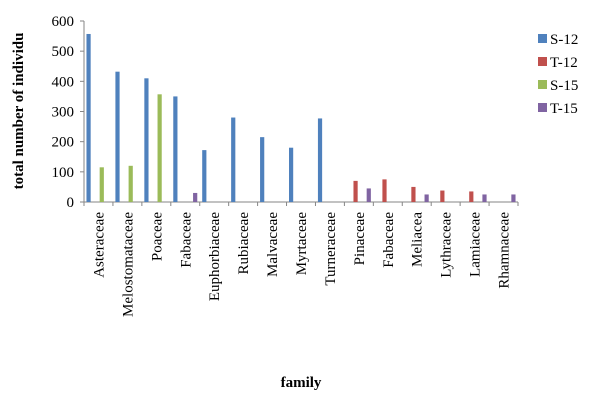 This screenshot has height=399, width=595. I want to click on bar-t-12-lythraceae, so click(442, 196).